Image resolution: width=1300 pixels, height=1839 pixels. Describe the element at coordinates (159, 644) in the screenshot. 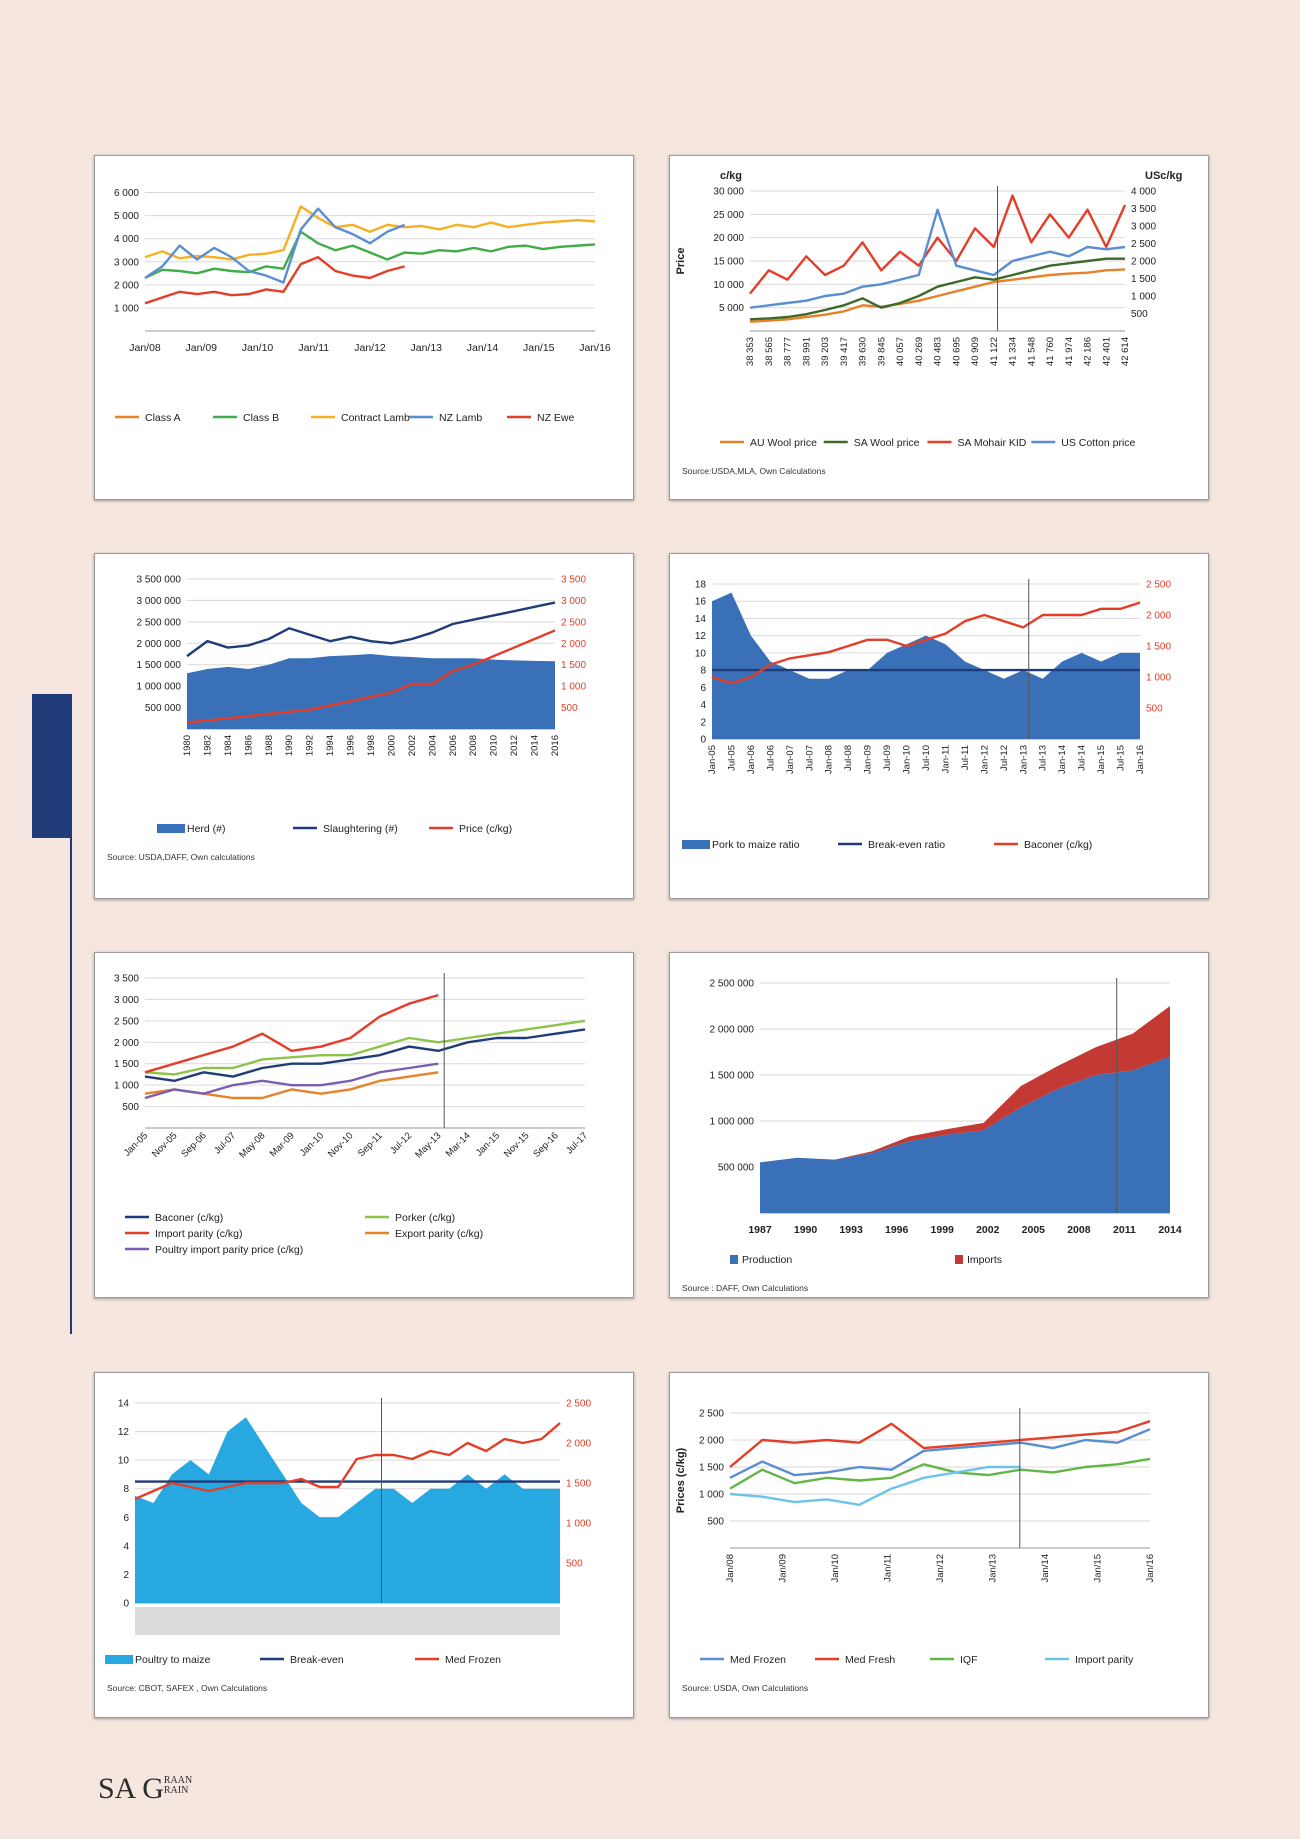

I see `y-tick-label: 2 000 000` at that location.